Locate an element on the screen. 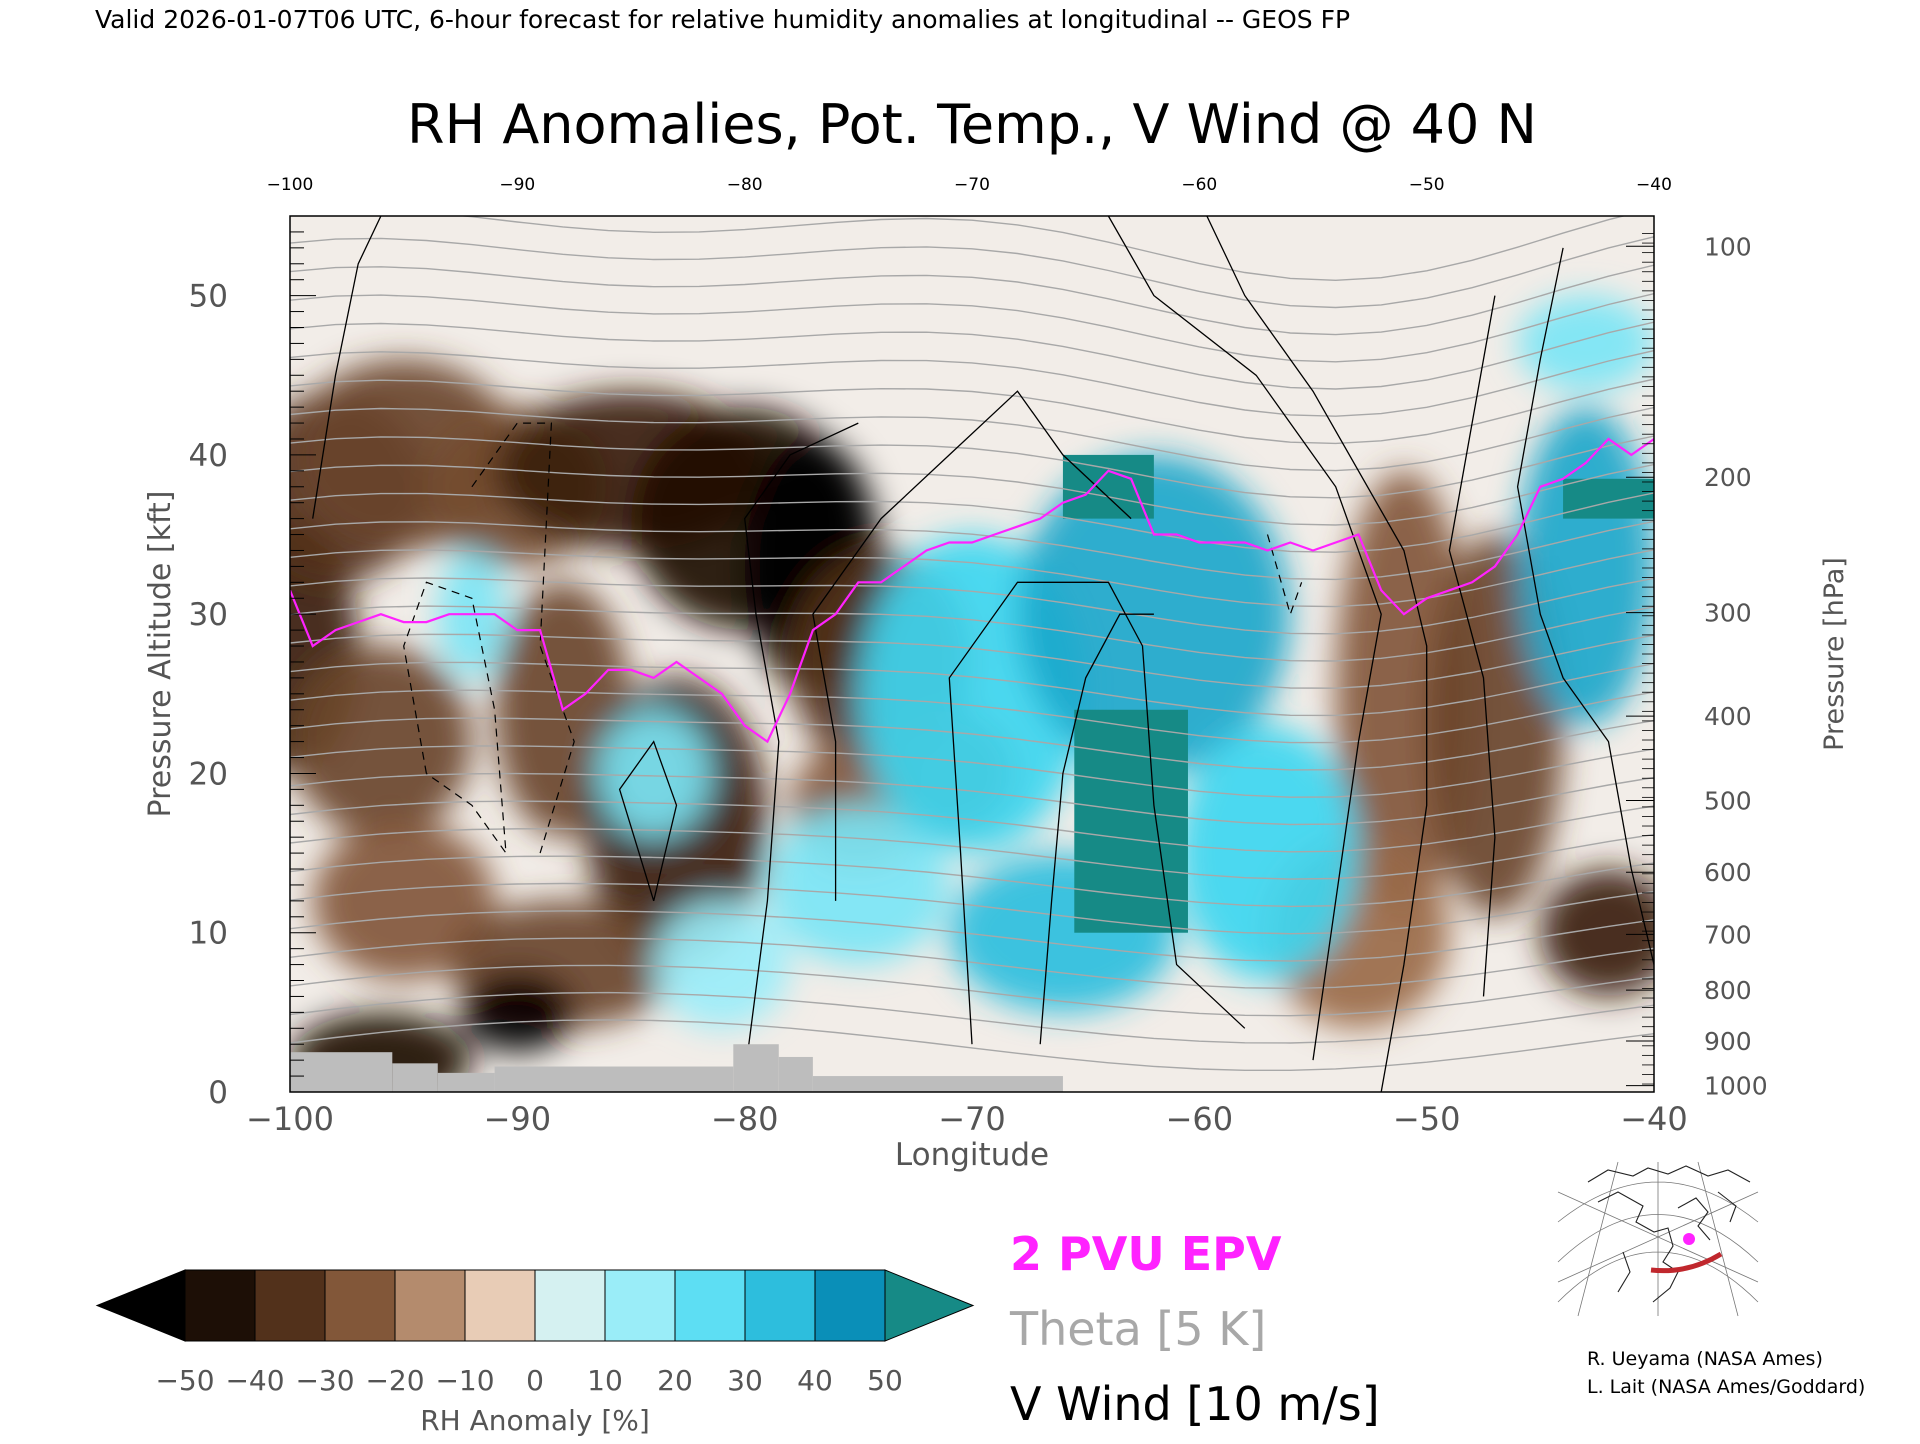 This screenshot has height=1444, width=1920. y-tick-label: 40 is located at coordinates (208, 456).